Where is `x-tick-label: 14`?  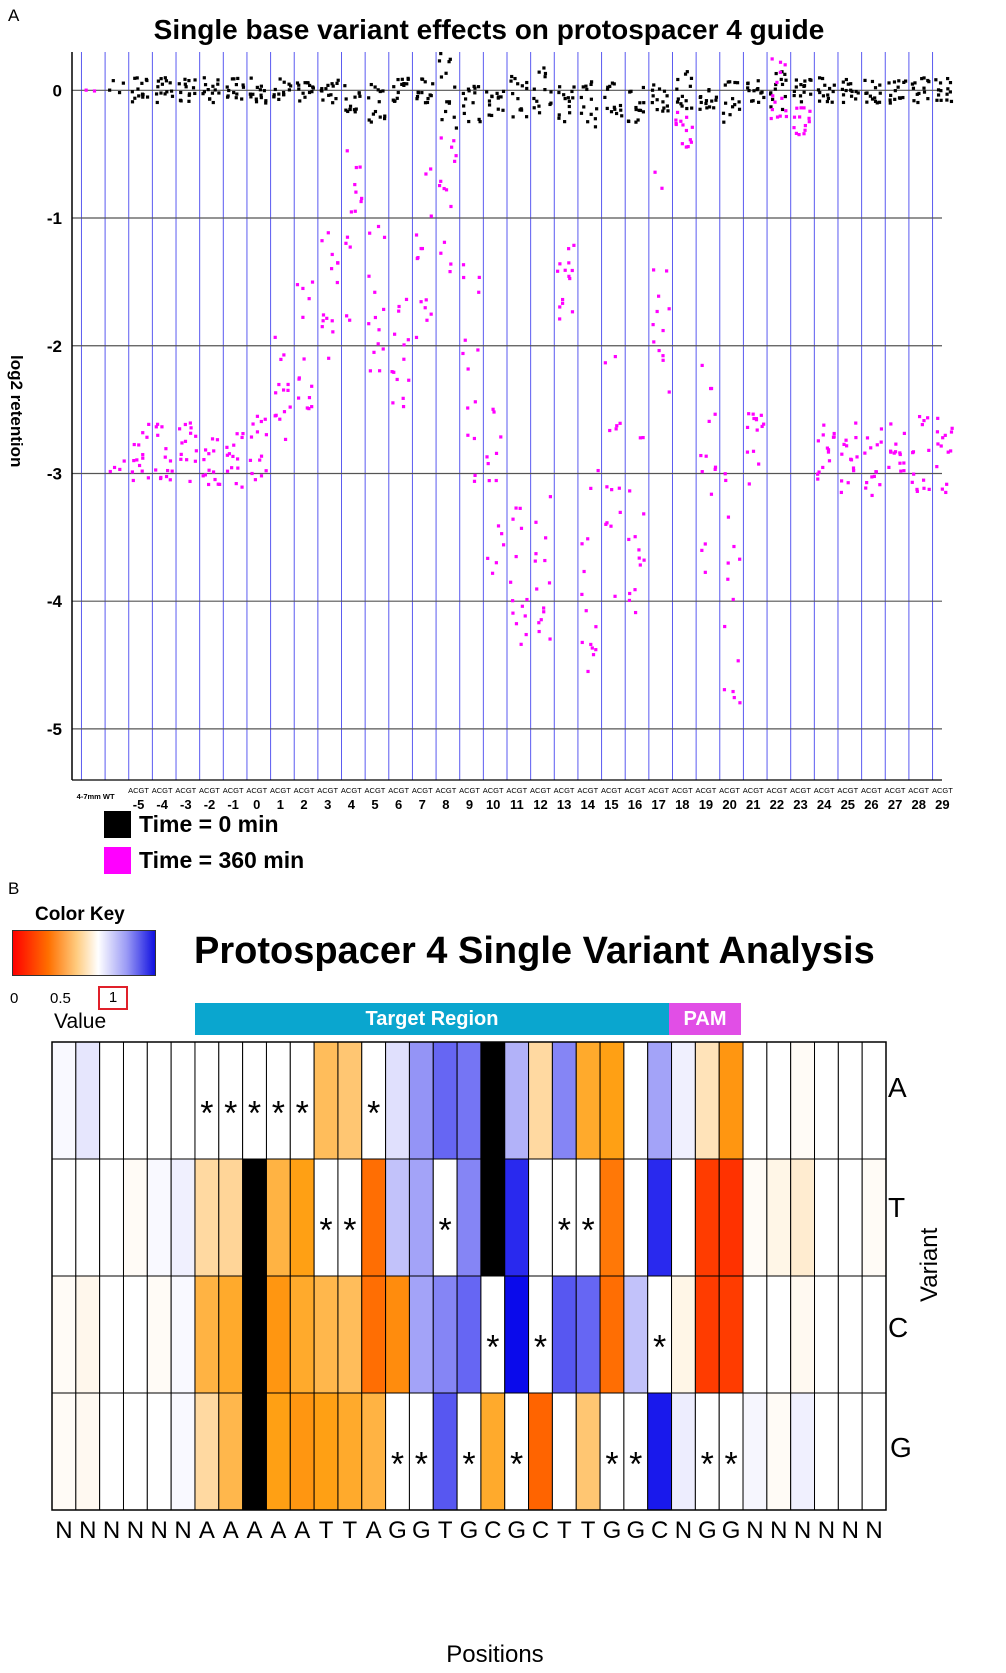
x-tick-label: 14 is located at coordinates (588, 804).